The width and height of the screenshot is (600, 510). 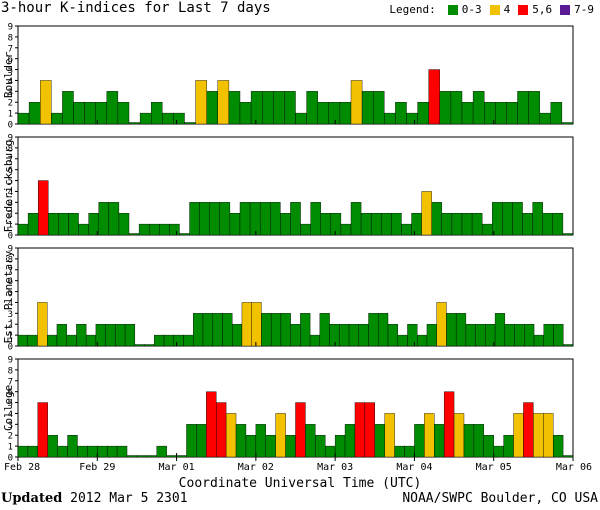 What do you see at coordinates (136, 8) in the screenshot?
I see `chart-title: 3-hour K-indices for Last 7 days` at bounding box center [136, 8].